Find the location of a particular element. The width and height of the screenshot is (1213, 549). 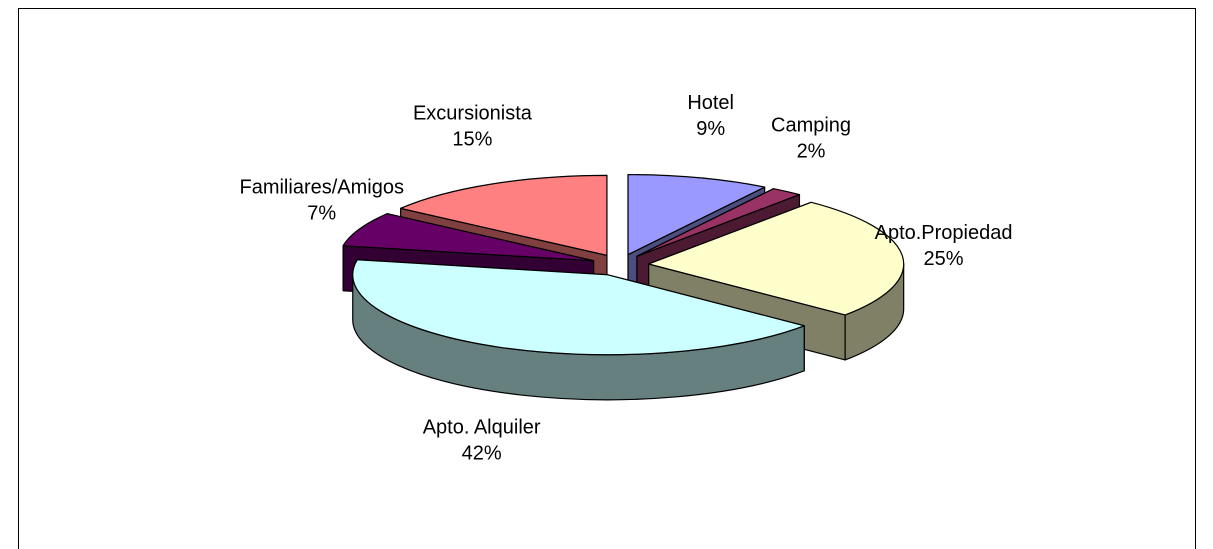

slice-label: Apto.Propiedad is located at coordinates (944, 233).